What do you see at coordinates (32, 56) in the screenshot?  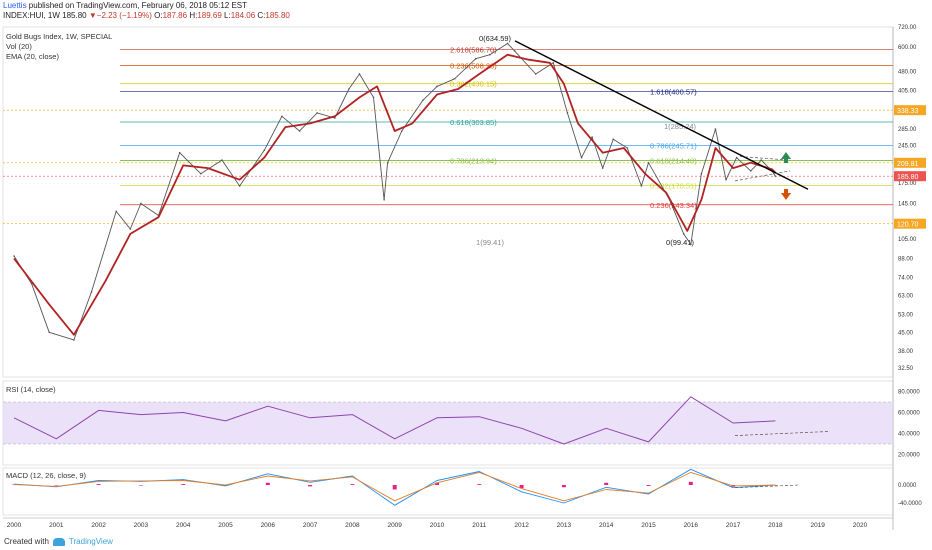 I see `ema-legend: EMA (20, close)` at bounding box center [32, 56].